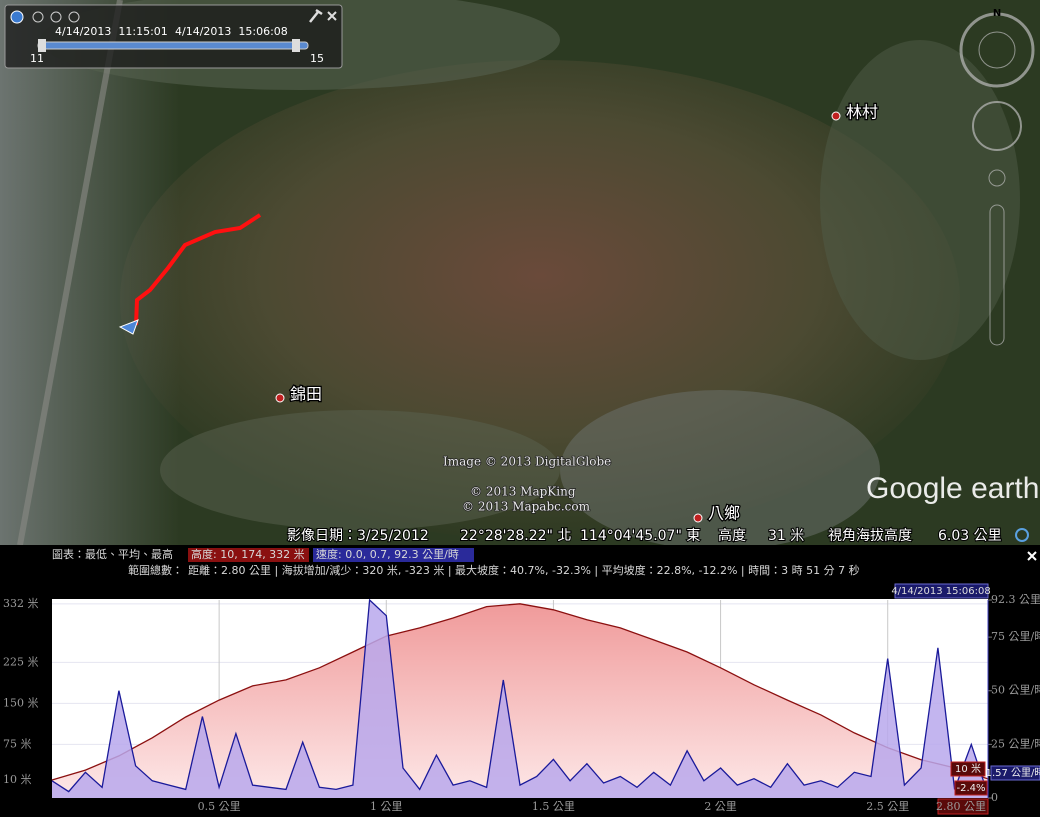 This screenshot has width=1040, height=817. I want to click on elevation-stats: 高度: 10, 174, 332 米, so click(248, 554).